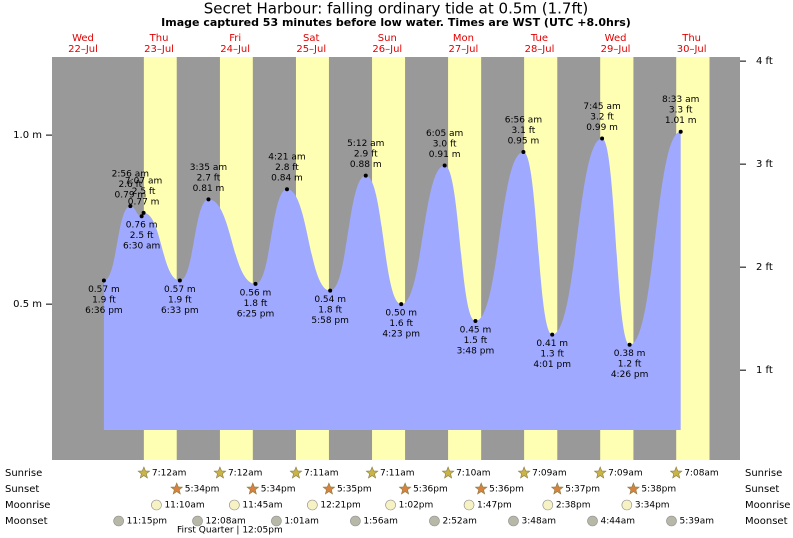 The width and height of the screenshot is (793, 538). I want to click on almanac-time: 7:11am, so click(397, 474).